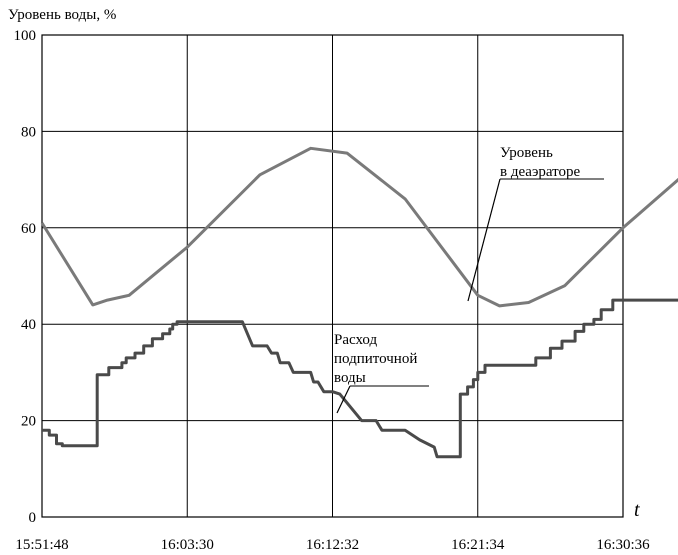 This screenshot has height=555, width=678. I want to click on x-tick-label: 15:51:48, so click(41, 545).